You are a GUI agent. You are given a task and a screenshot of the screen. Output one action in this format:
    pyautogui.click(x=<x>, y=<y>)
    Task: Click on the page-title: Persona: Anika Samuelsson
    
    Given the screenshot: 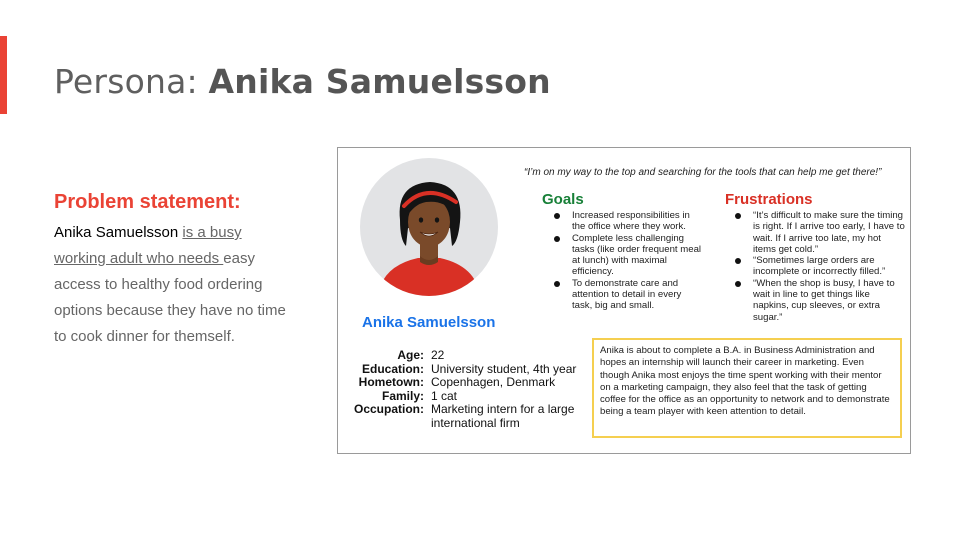 What is the action you would take?
    pyautogui.click(x=302, y=81)
    